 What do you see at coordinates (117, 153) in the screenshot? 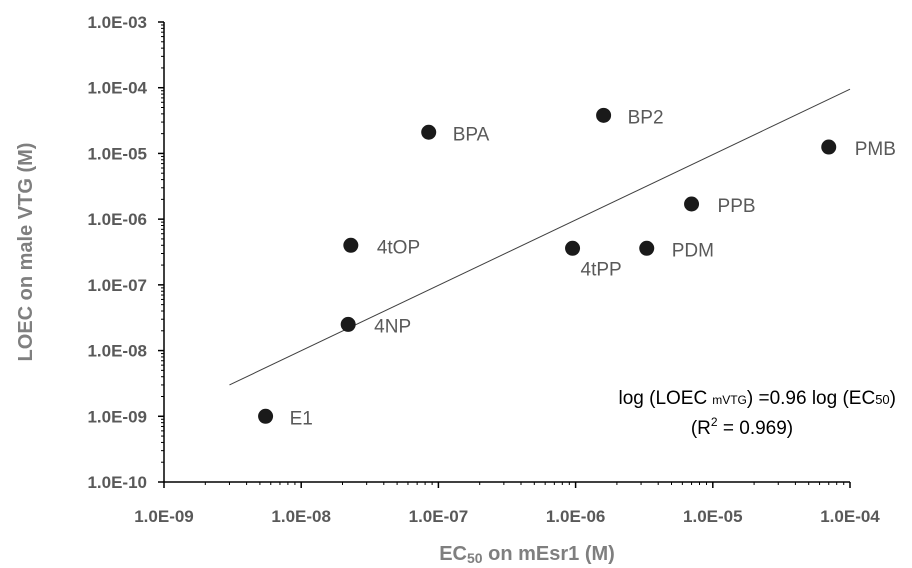
I see `y-tick-label: 1.0E-05` at bounding box center [117, 153].